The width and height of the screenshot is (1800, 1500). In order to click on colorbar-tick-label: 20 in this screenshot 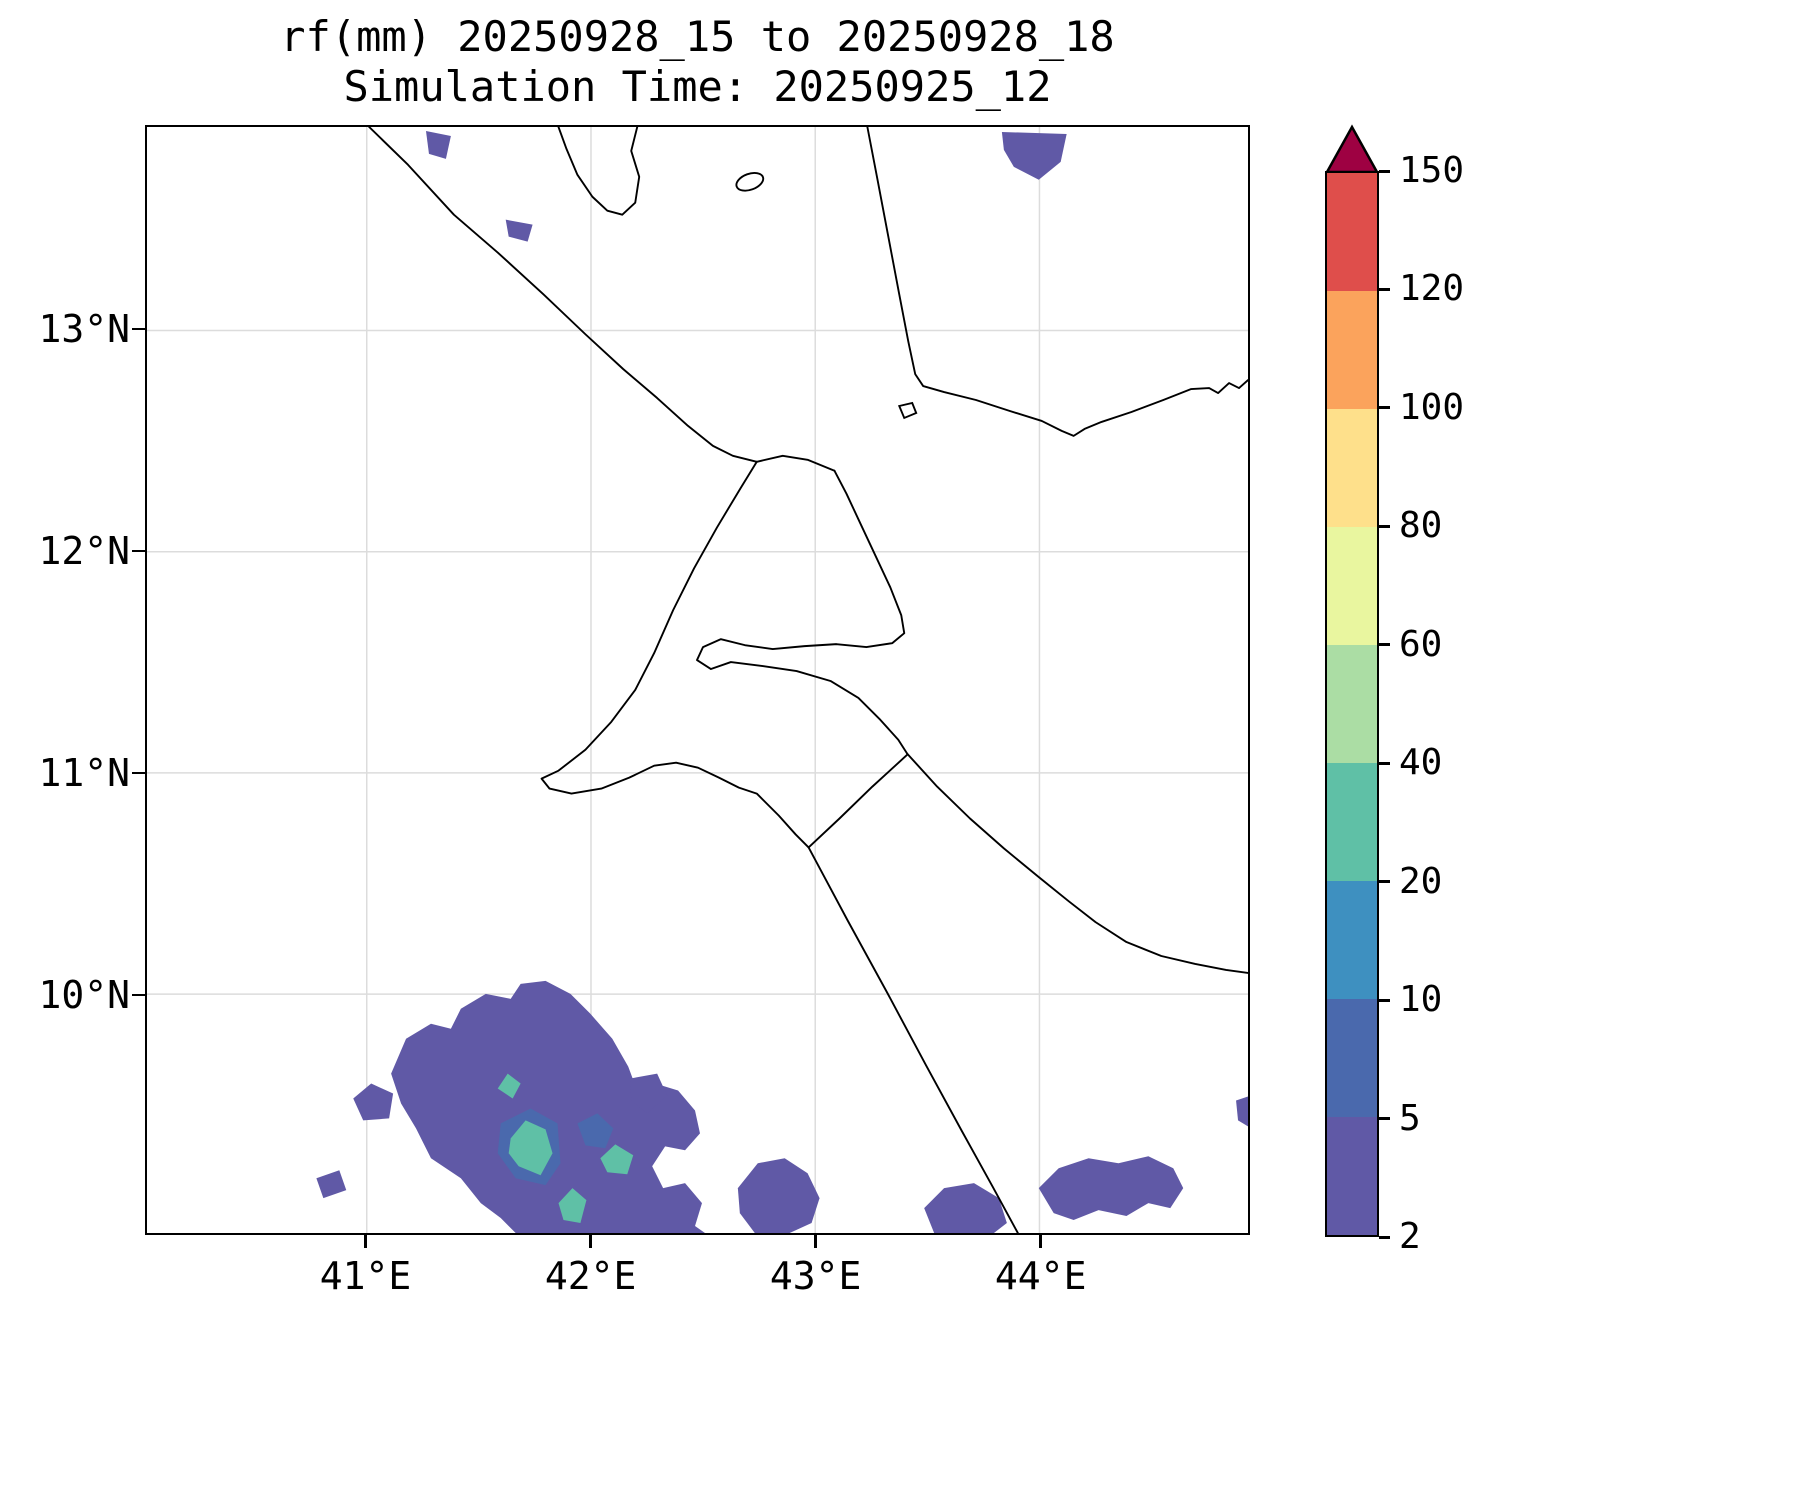, I will do `click(1421, 881)`.